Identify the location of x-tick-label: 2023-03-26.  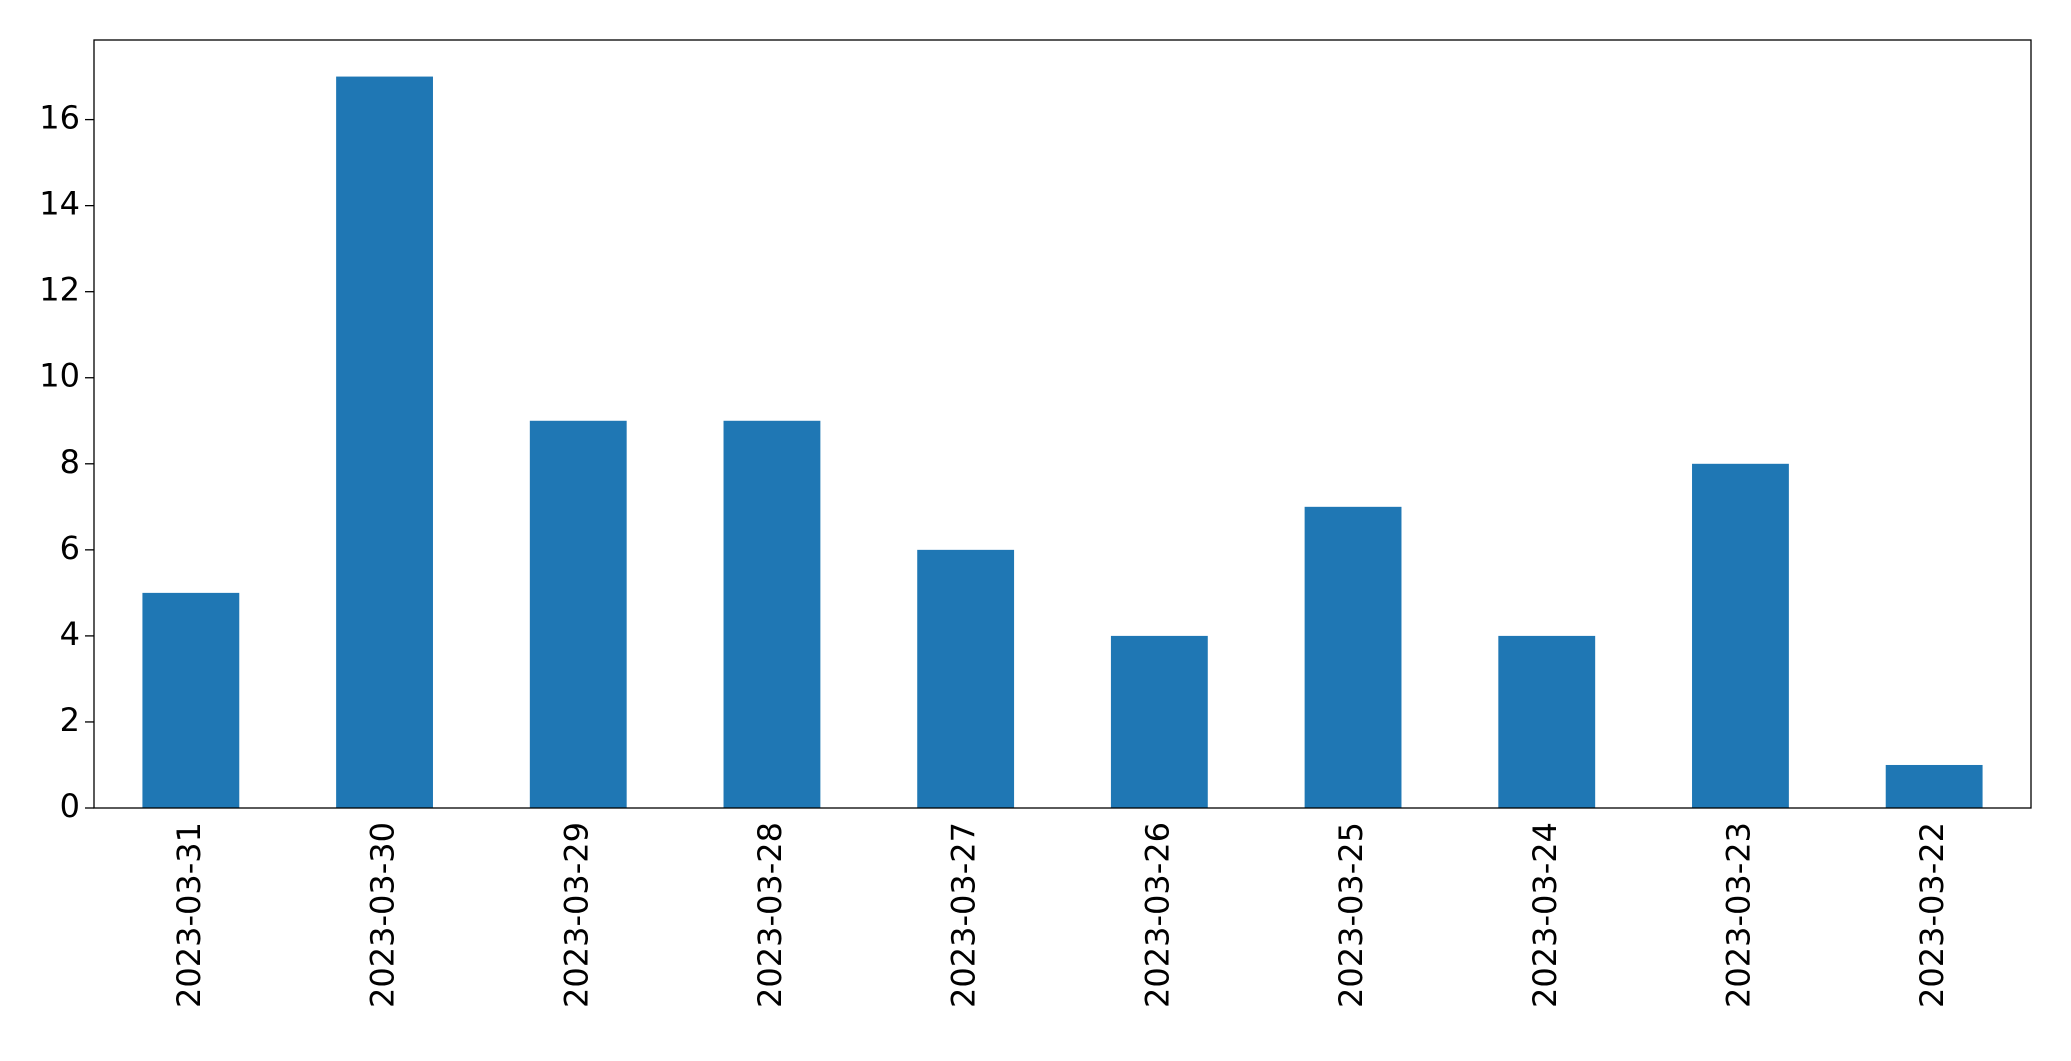
(1157, 915).